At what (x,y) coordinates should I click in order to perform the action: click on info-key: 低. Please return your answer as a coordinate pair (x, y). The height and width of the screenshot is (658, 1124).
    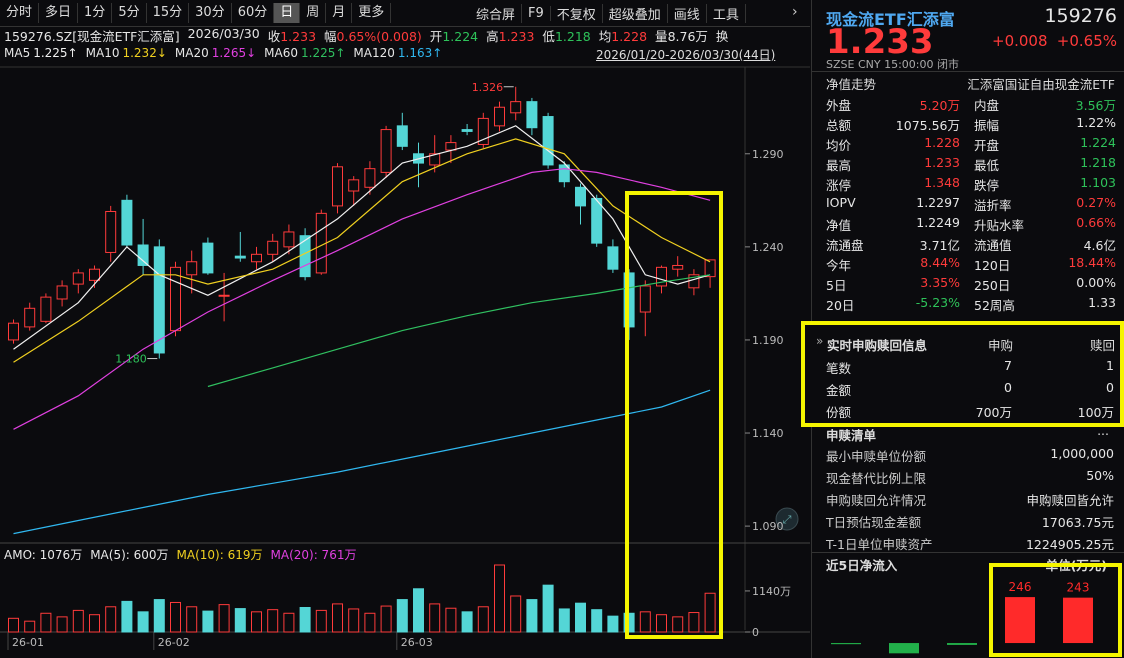
    Looking at the image, I should click on (548, 36).